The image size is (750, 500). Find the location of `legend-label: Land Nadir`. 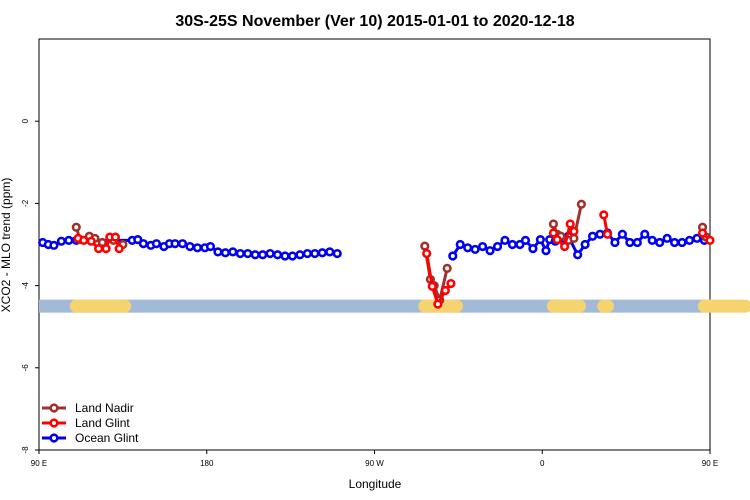

legend-label: Land Nadir is located at coordinates (104, 408).